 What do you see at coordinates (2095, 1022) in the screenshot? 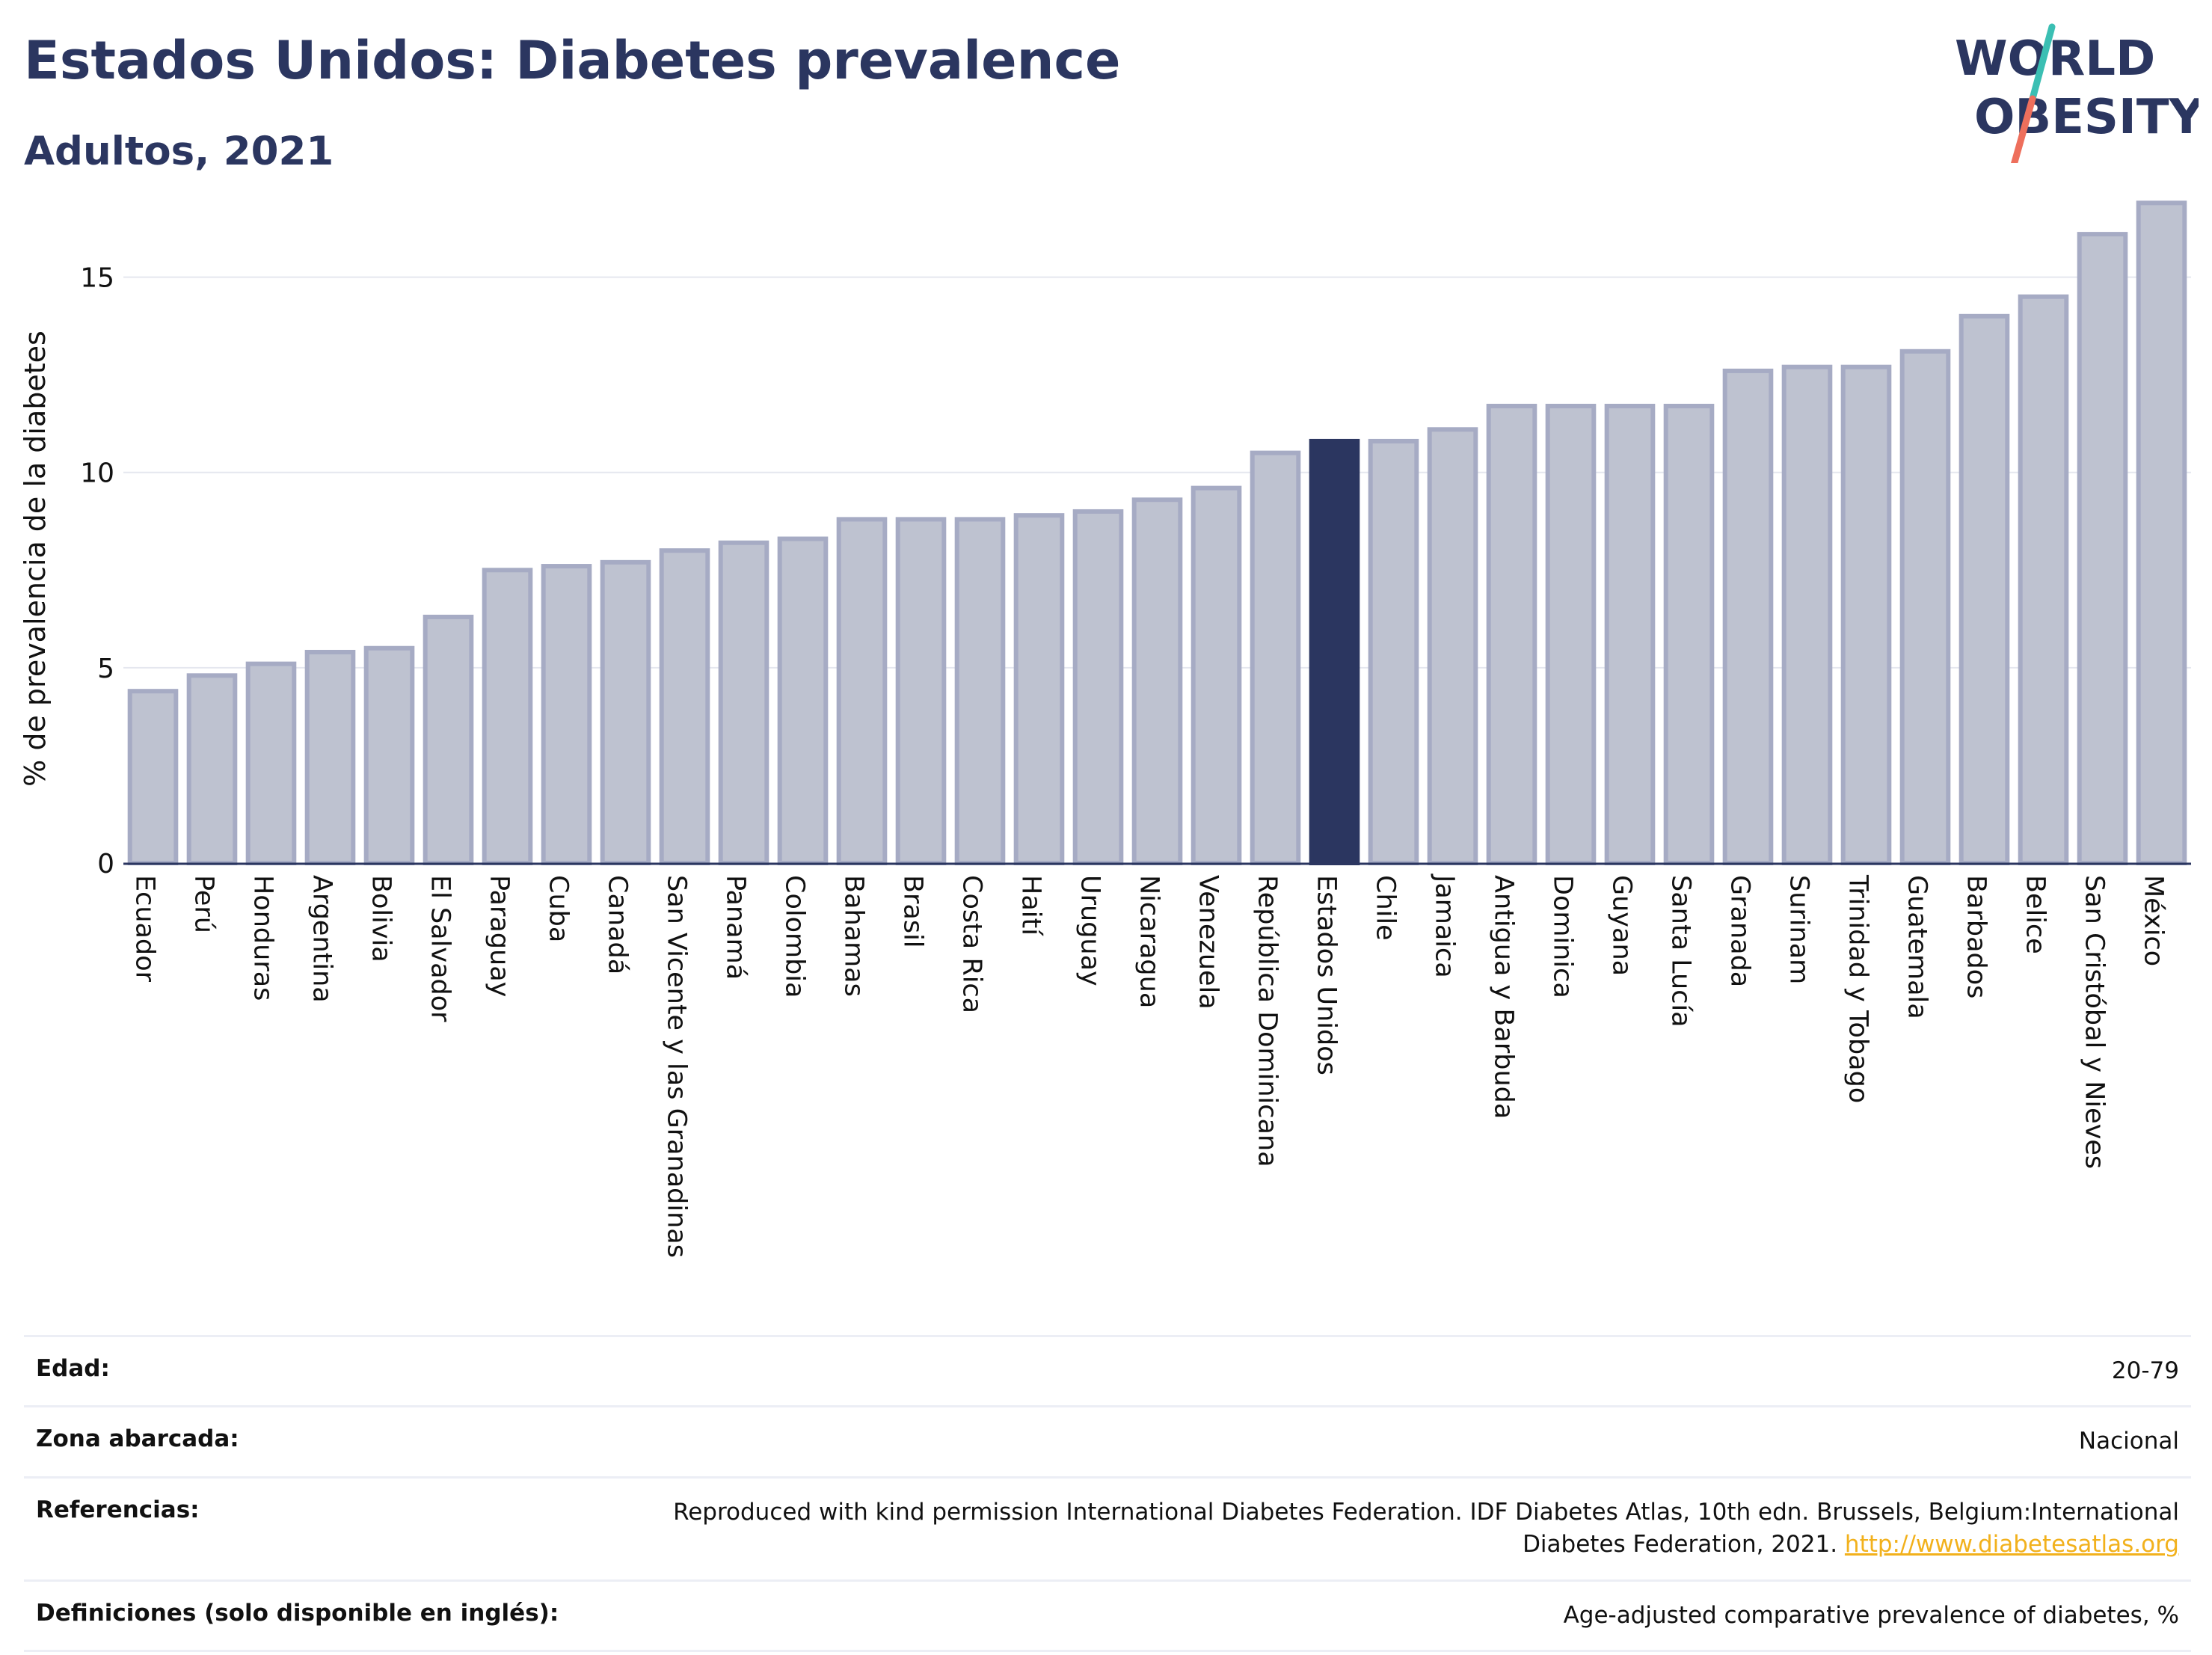
I see `x-tick-label: San Cristóbal y Nieves` at bounding box center [2095, 1022].